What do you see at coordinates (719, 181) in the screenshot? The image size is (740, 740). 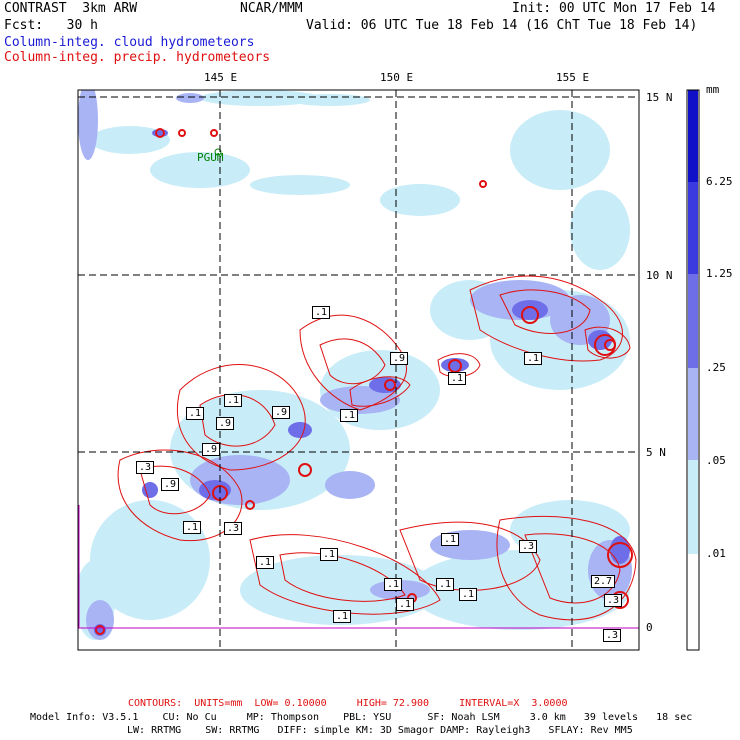 I see `legend-label-6-25: 6.25` at bounding box center [719, 181].